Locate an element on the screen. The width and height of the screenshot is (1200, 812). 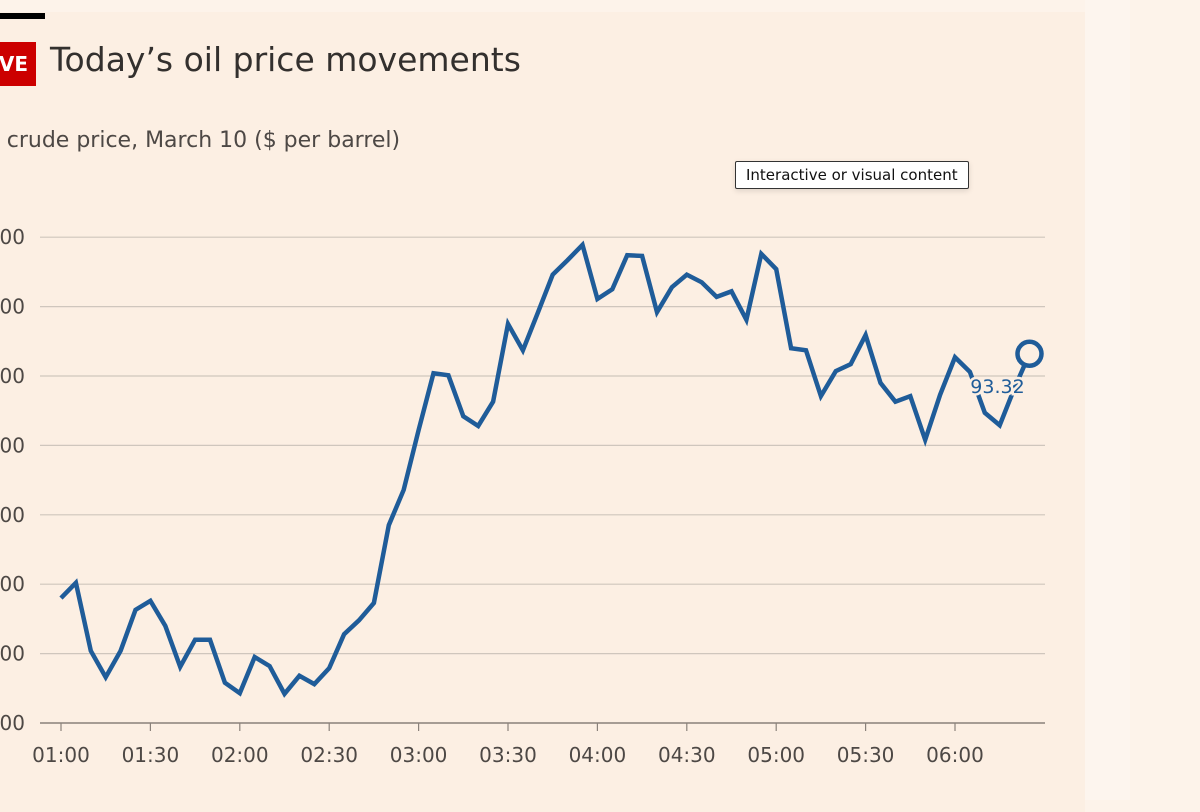
y-tick-label: 93.00 is located at coordinates (12, 376).